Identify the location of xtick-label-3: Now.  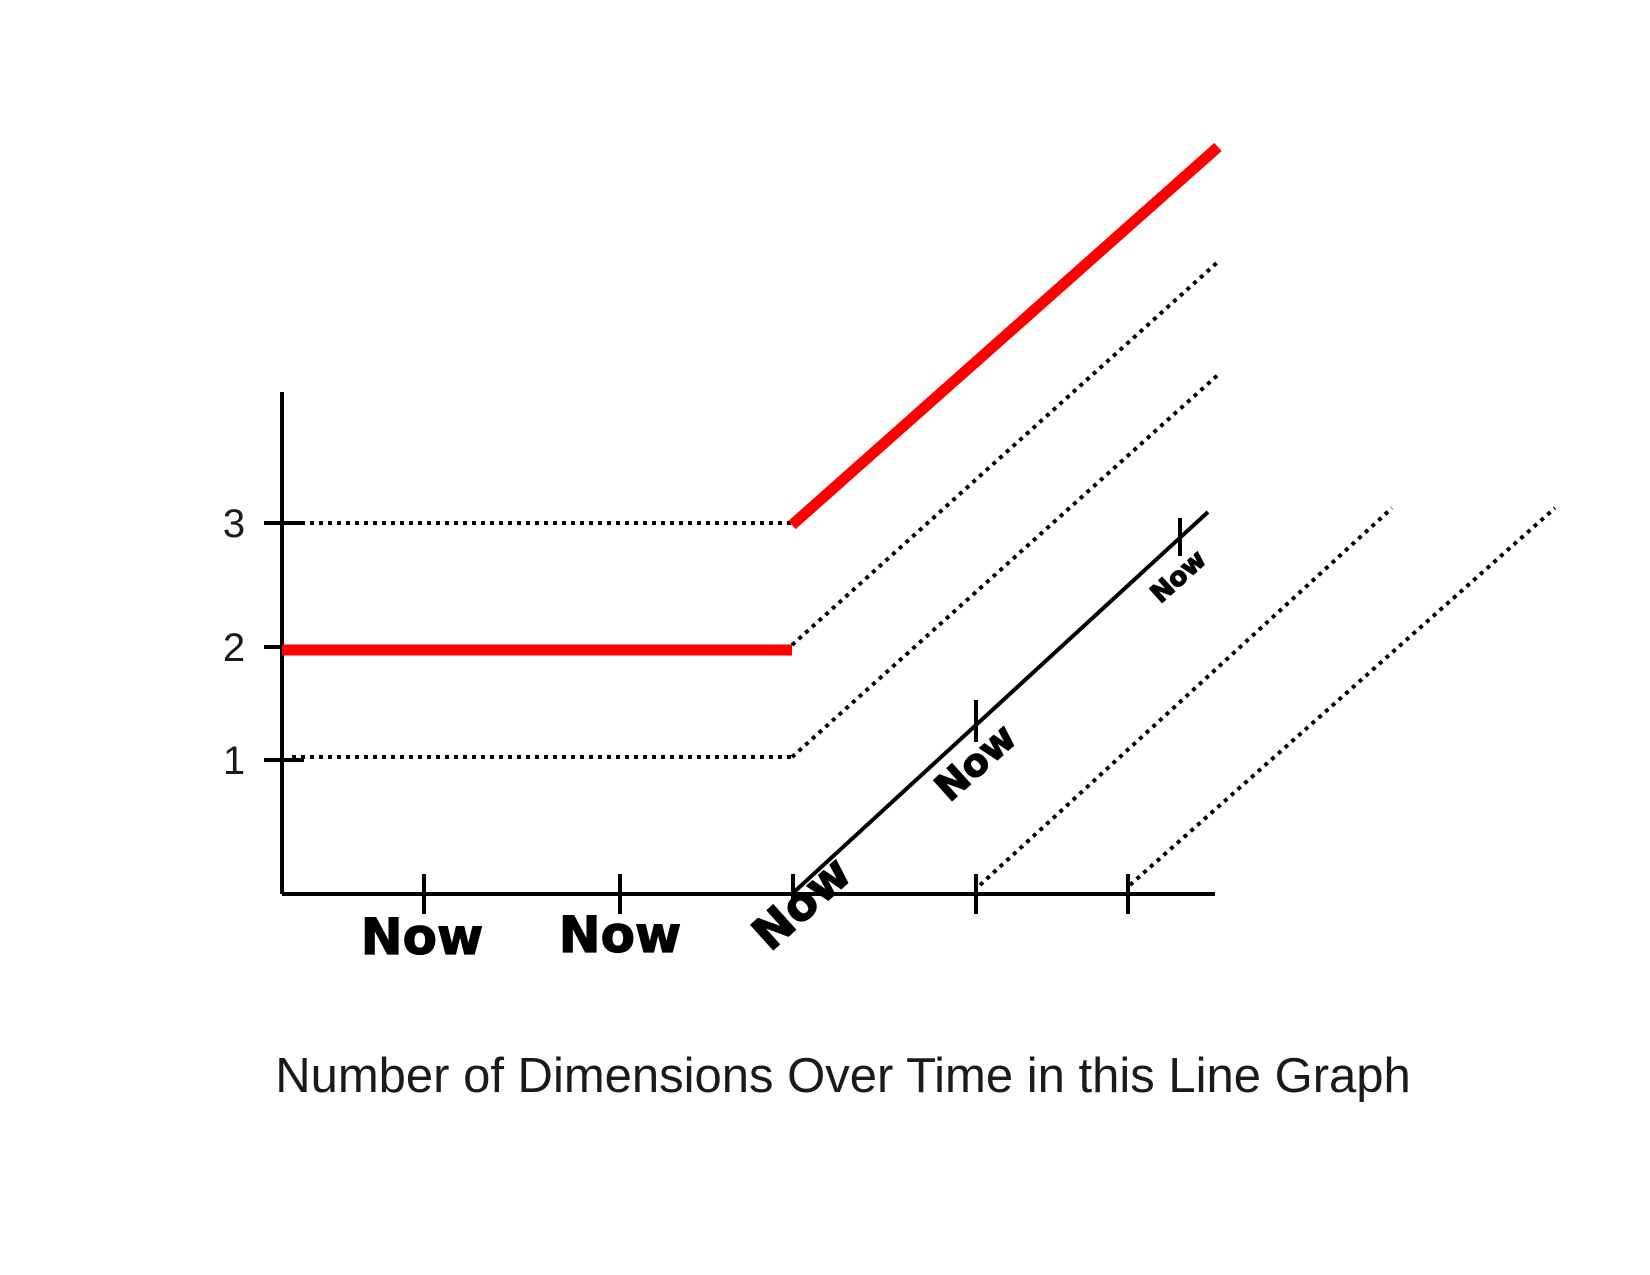
(801, 902).